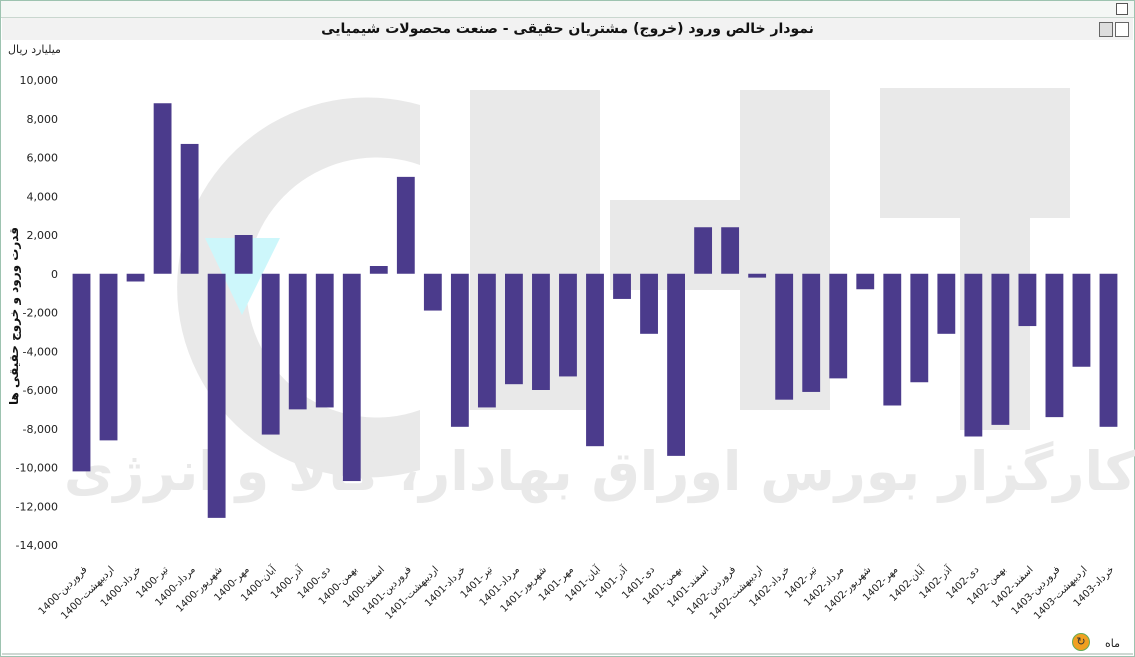  I want to click on y-tick-label: 6,000, so click(43, 158).